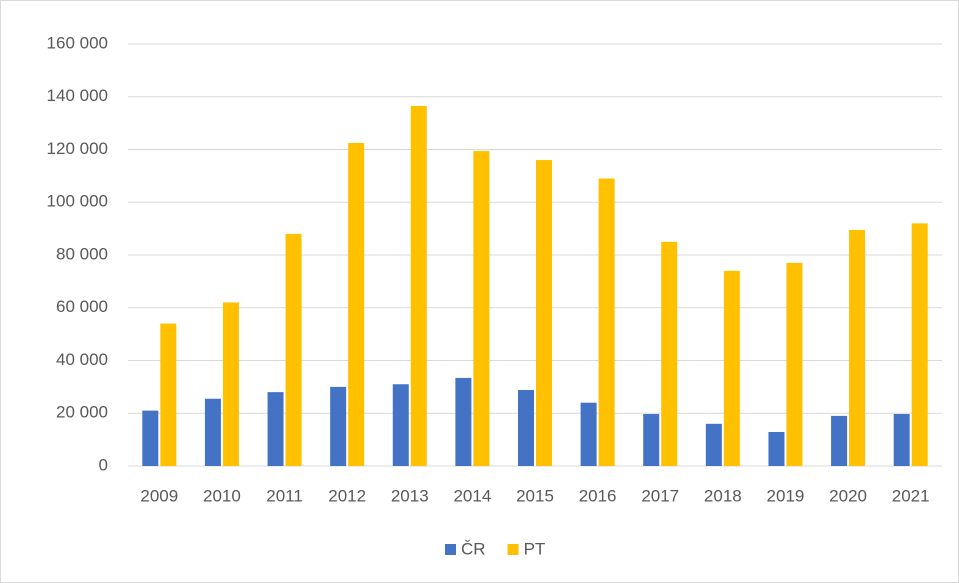 This screenshot has height=583, width=959. Describe the element at coordinates (284, 495) in the screenshot. I see `x-tick-label: 2011` at that location.